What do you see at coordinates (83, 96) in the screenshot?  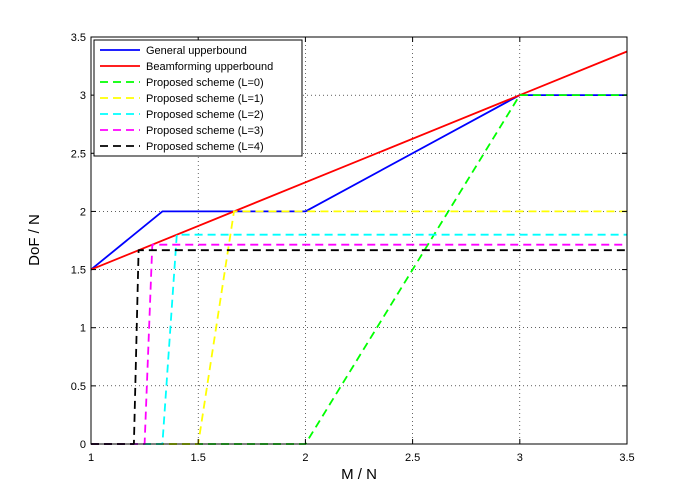 I see `y-tick-label: 3` at bounding box center [83, 96].